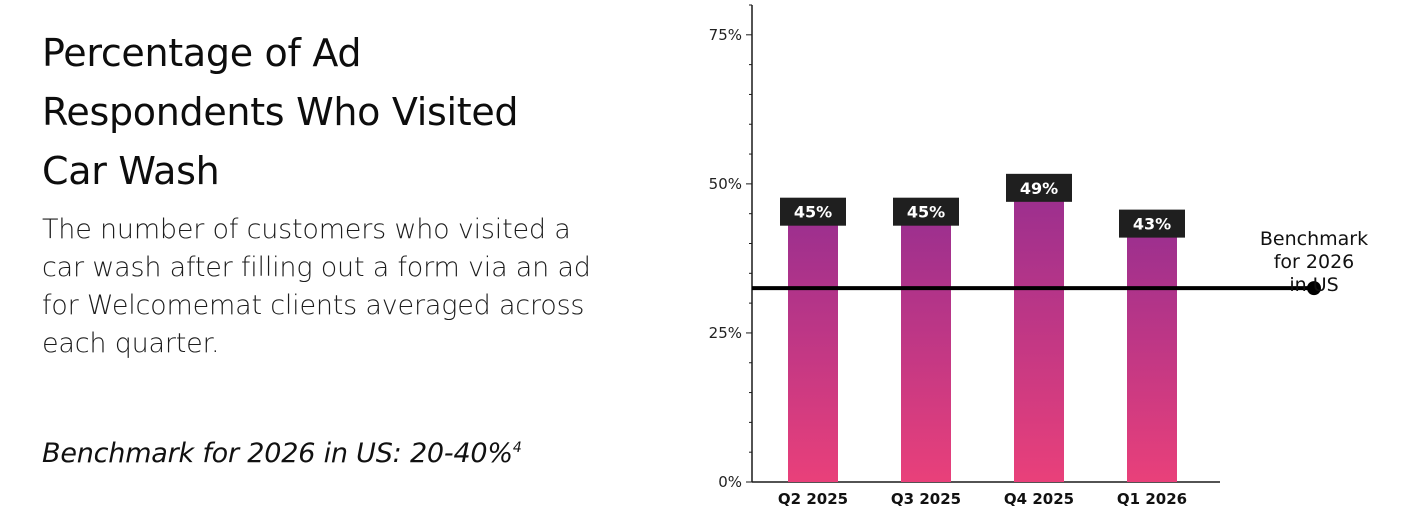 This screenshot has height=529, width=1416. What do you see at coordinates (280, 112) in the screenshot?
I see `page-title-line-2: Respondents Who Visited` at bounding box center [280, 112].